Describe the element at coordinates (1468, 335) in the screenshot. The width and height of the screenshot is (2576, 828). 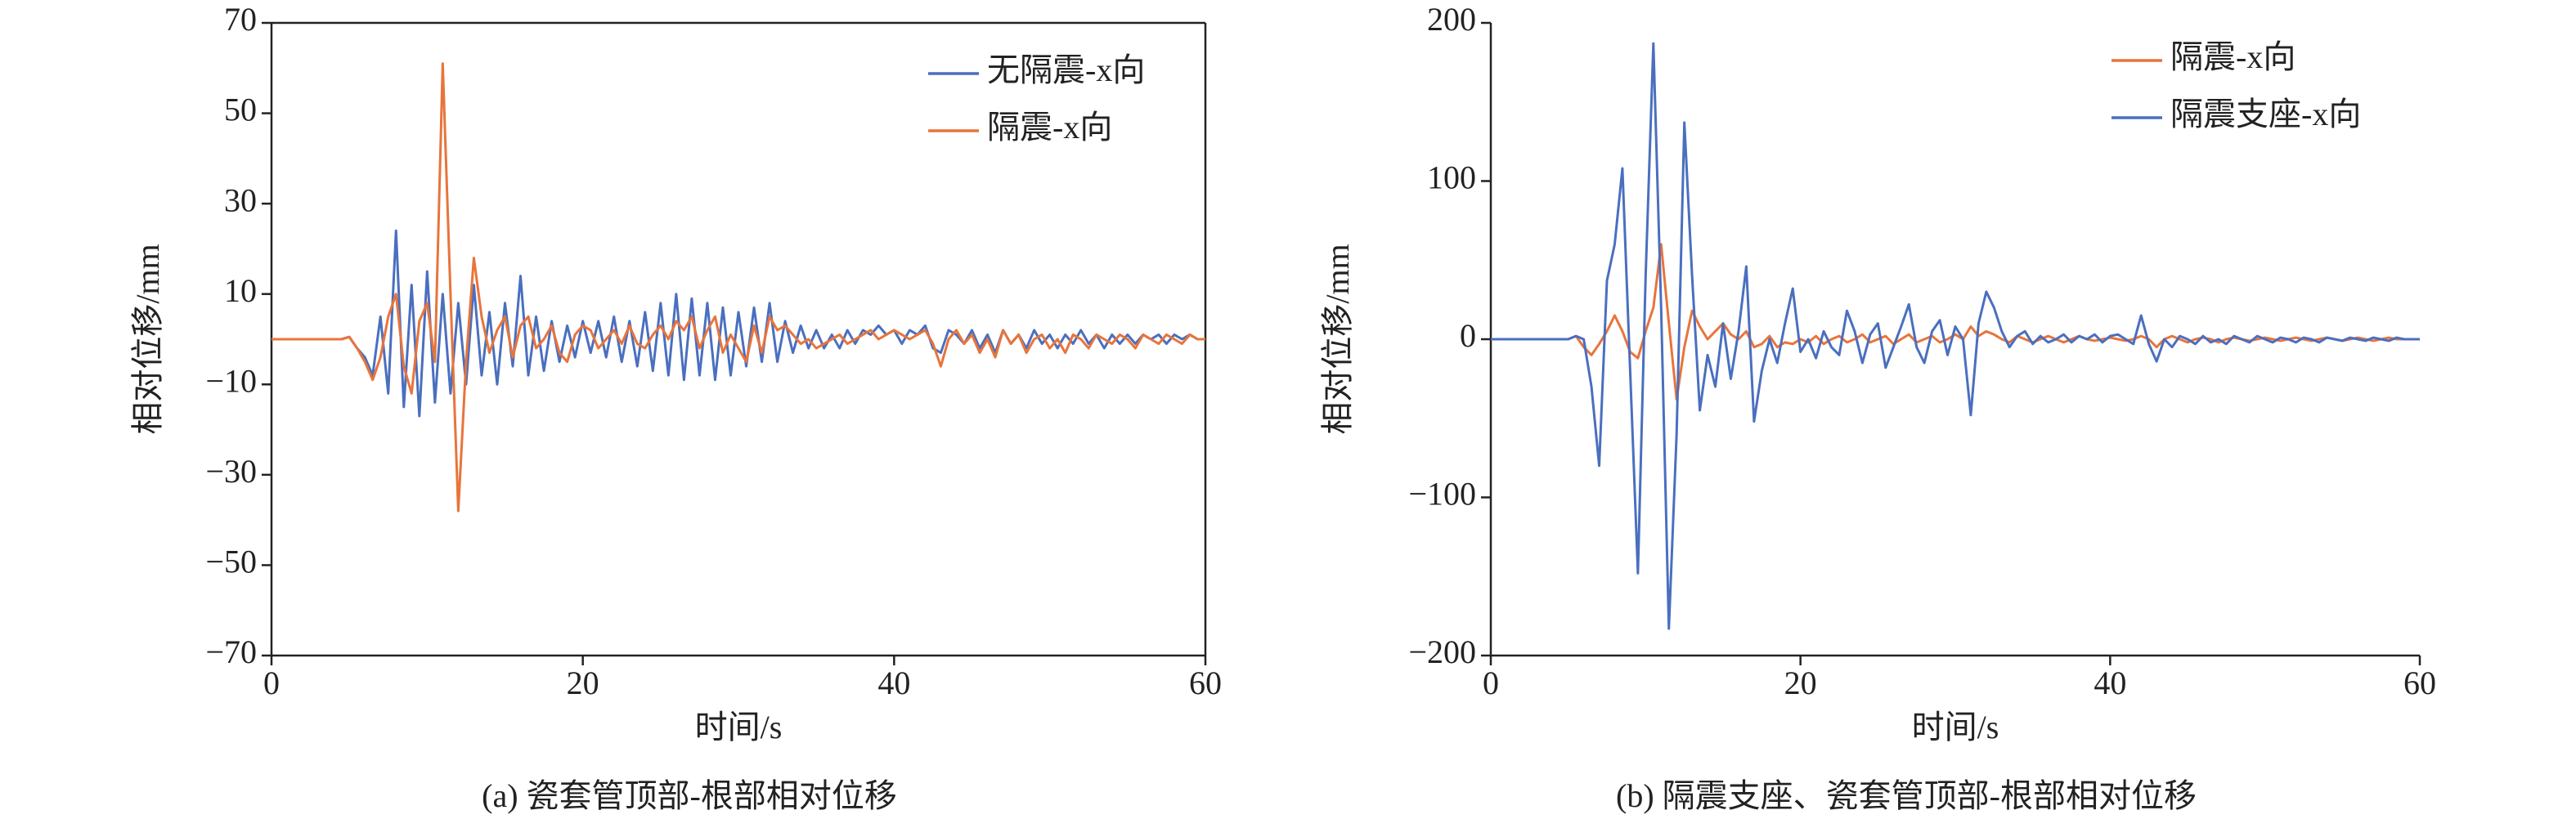
I see `y-tick-label: 0` at that location.